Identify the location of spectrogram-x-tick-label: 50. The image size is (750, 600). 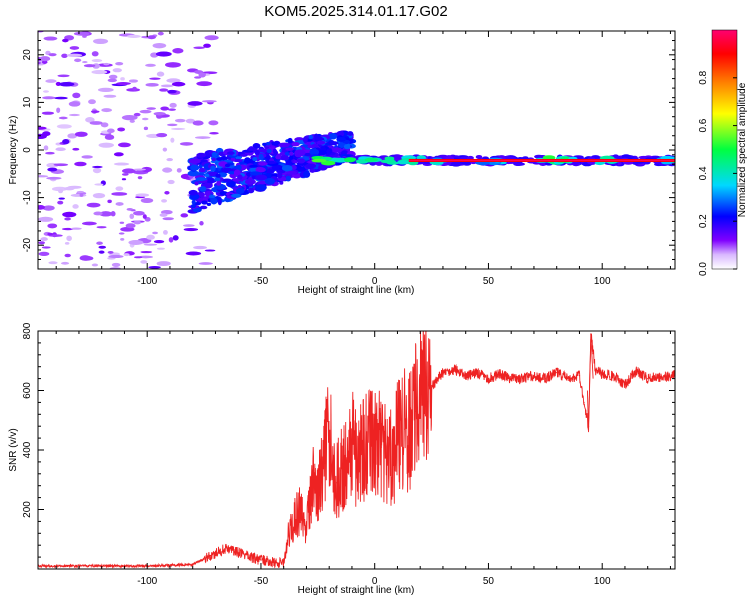
(489, 281).